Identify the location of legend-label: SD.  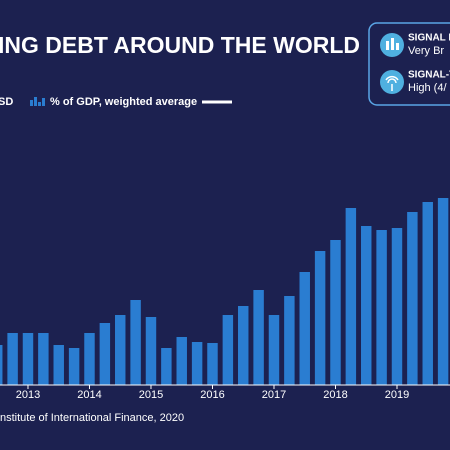
(6, 102).